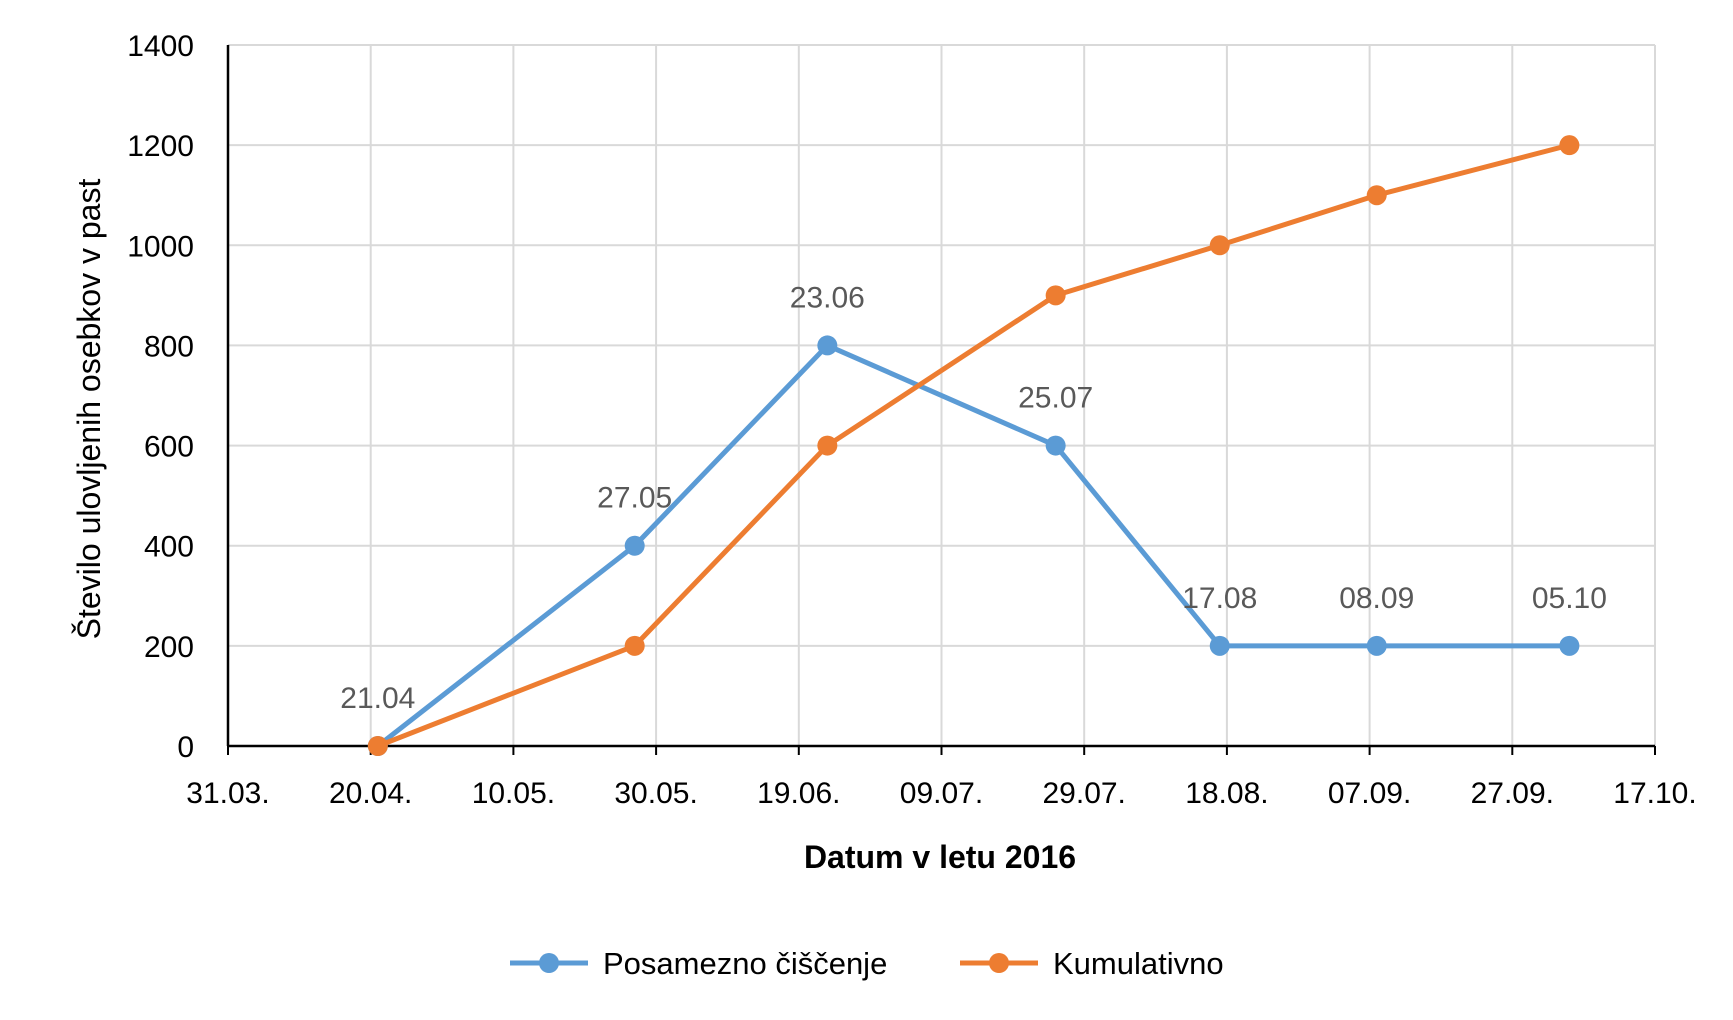 The image size is (1733, 1020). I want to click on x-tick-label: 30.05., so click(655, 793).